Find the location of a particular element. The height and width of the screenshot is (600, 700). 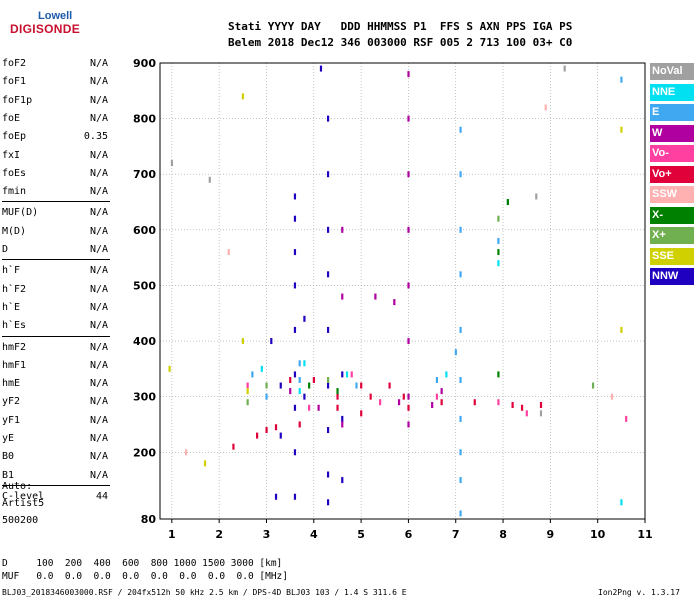

param-label: D is located at coordinates (5, 249).